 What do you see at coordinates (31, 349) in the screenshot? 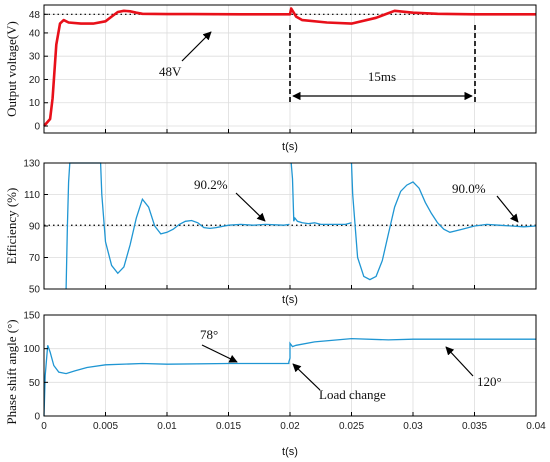
I see `y-tick-label: 100` at bounding box center [31, 349].